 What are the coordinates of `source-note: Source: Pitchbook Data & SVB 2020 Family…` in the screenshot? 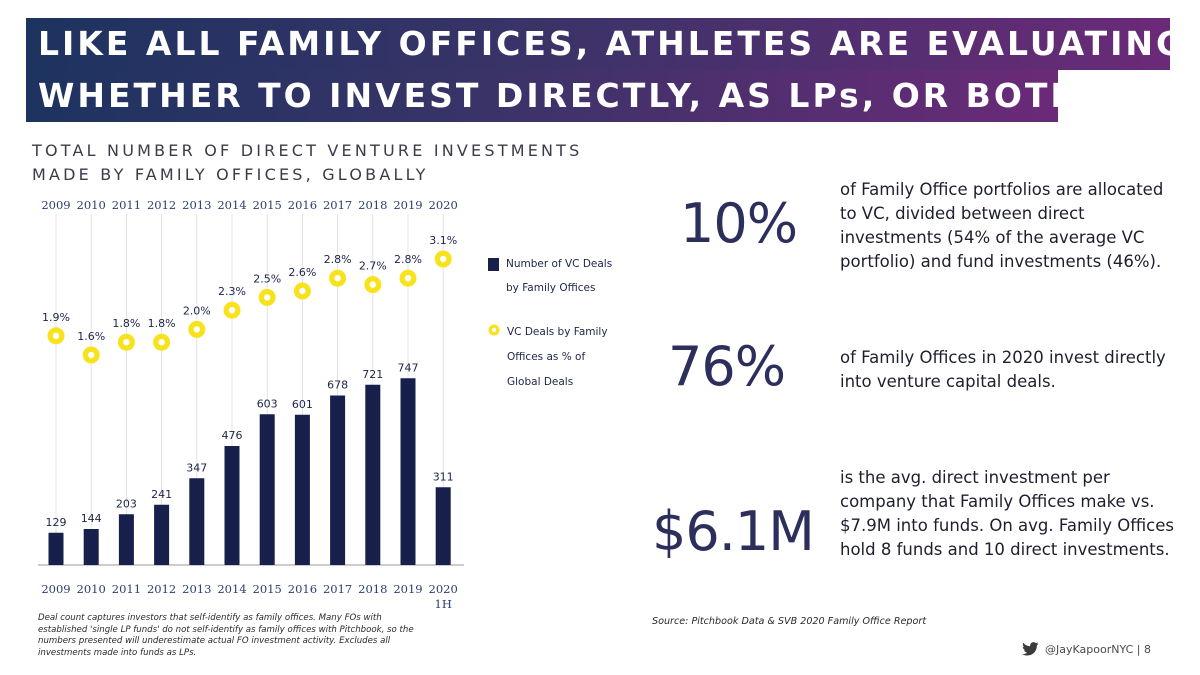 It's located at (789, 621).